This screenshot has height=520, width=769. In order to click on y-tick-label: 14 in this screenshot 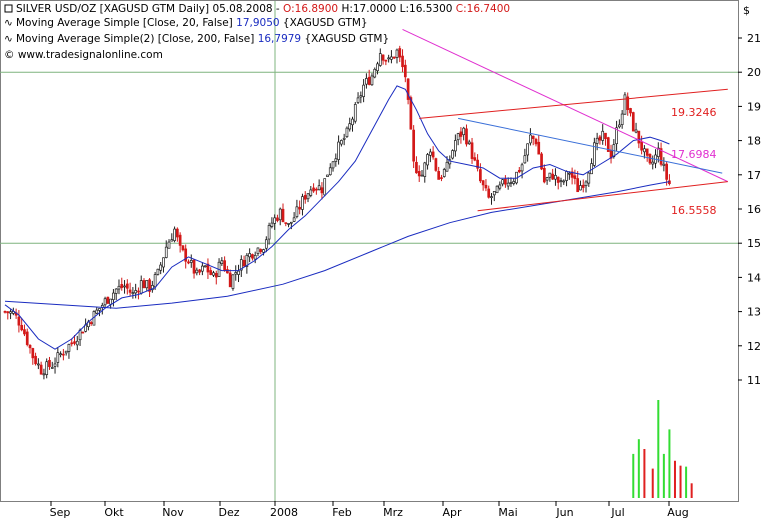, I will do `click(754, 277)`.